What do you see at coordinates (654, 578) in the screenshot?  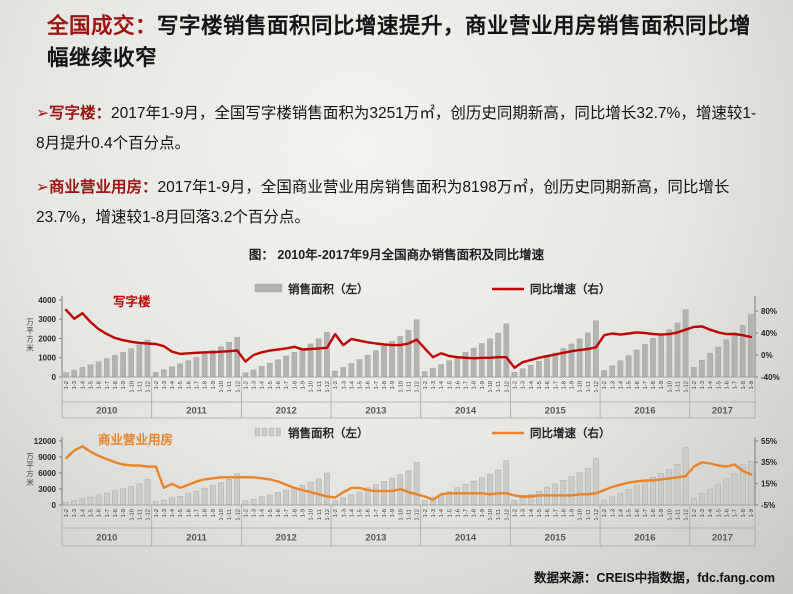 I see `data-source: 数据来源：CREIS中指数据，fdc.fang.com` at bounding box center [654, 578].